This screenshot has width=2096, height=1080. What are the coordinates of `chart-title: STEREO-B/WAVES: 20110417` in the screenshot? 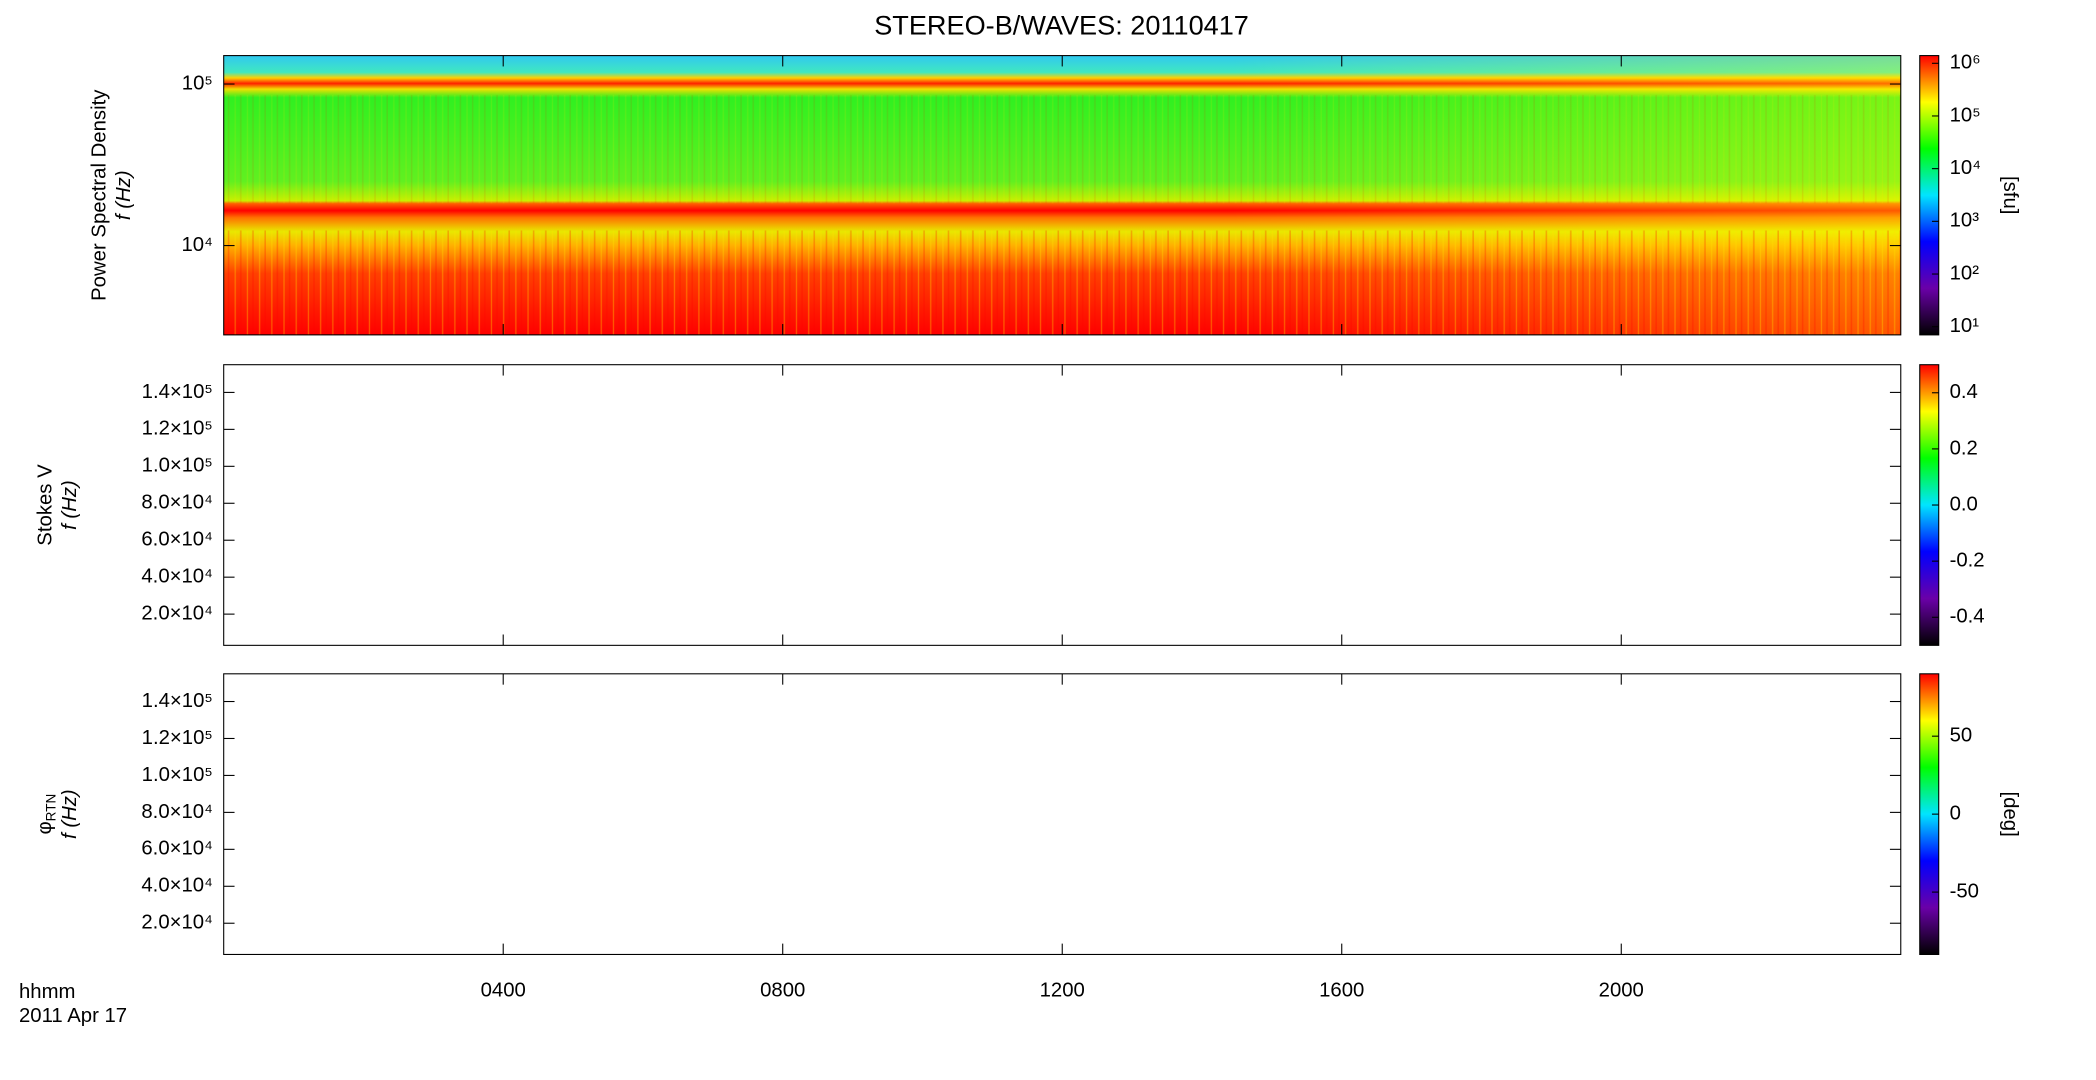 It's located at (1061, 24).